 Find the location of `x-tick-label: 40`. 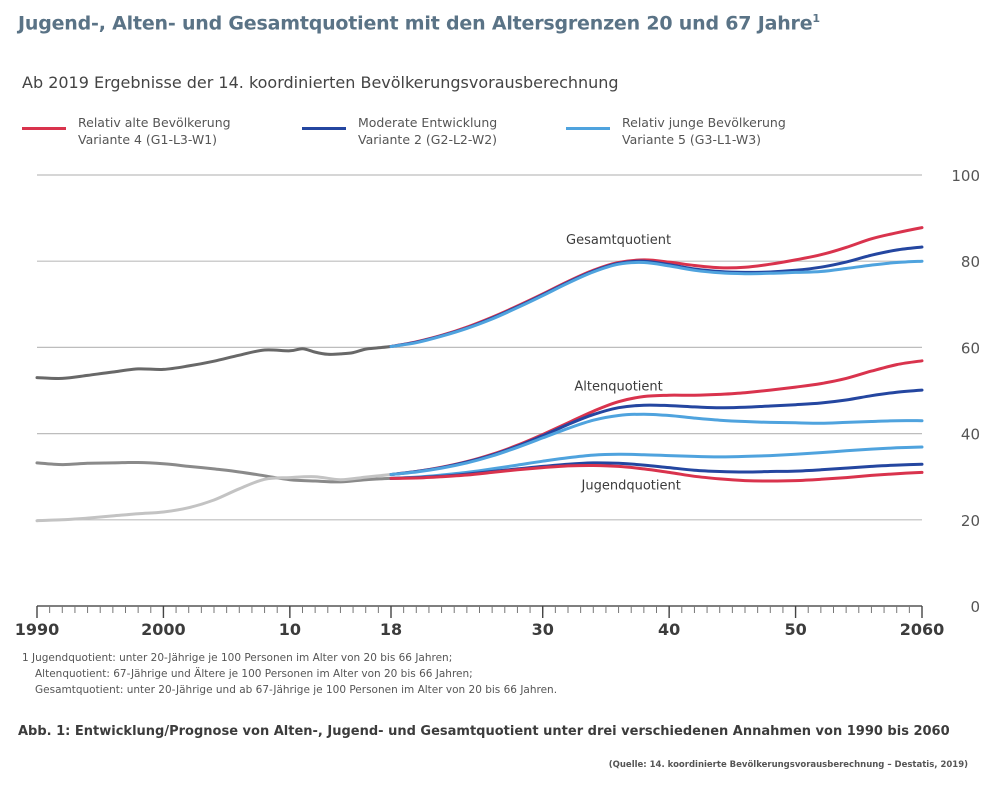

x-tick-label: 40 is located at coordinates (669, 629).